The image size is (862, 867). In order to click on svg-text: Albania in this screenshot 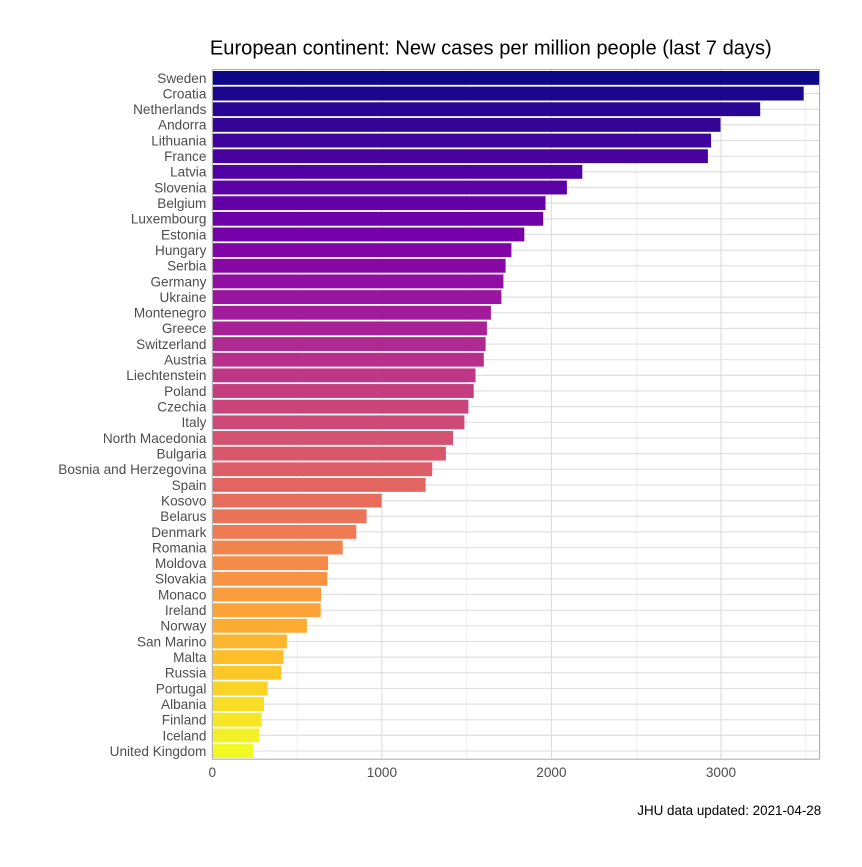, I will do `click(184, 704)`.